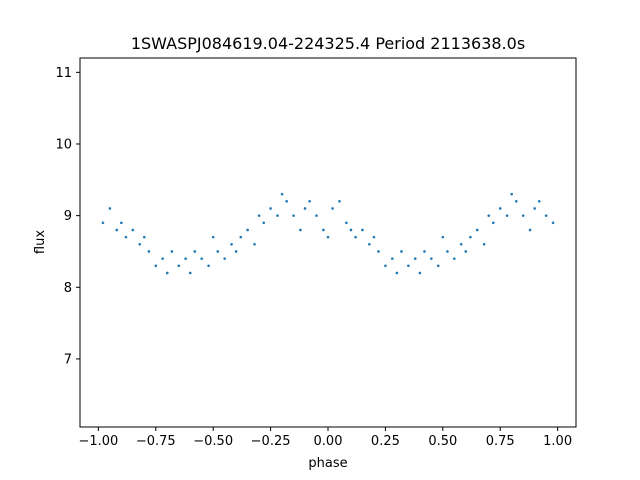 Image resolution: width=640 pixels, height=480 pixels. Describe the element at coordinates (63, 144) in the screenshot. I see `y-tick-label: 10` at that location.